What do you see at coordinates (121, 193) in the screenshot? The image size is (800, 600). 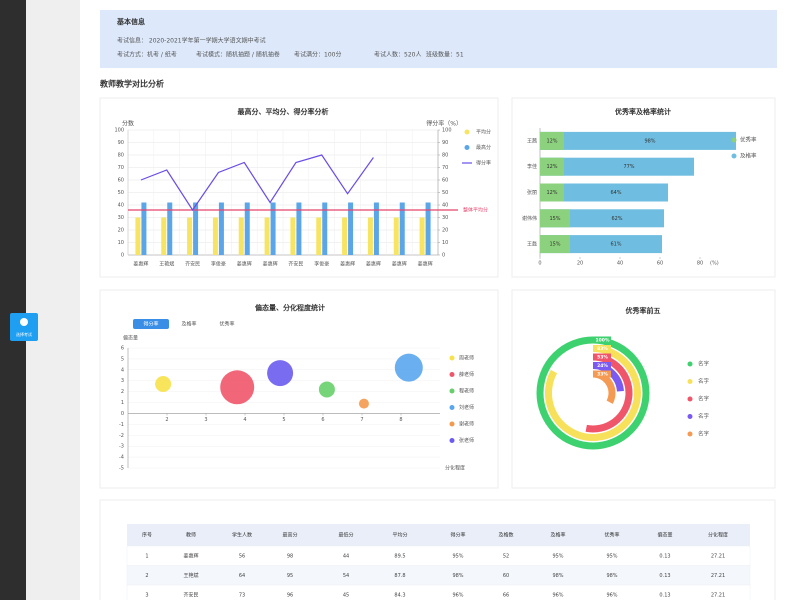 I see `y-tick-label: 50` at bounding box center [121, 193].